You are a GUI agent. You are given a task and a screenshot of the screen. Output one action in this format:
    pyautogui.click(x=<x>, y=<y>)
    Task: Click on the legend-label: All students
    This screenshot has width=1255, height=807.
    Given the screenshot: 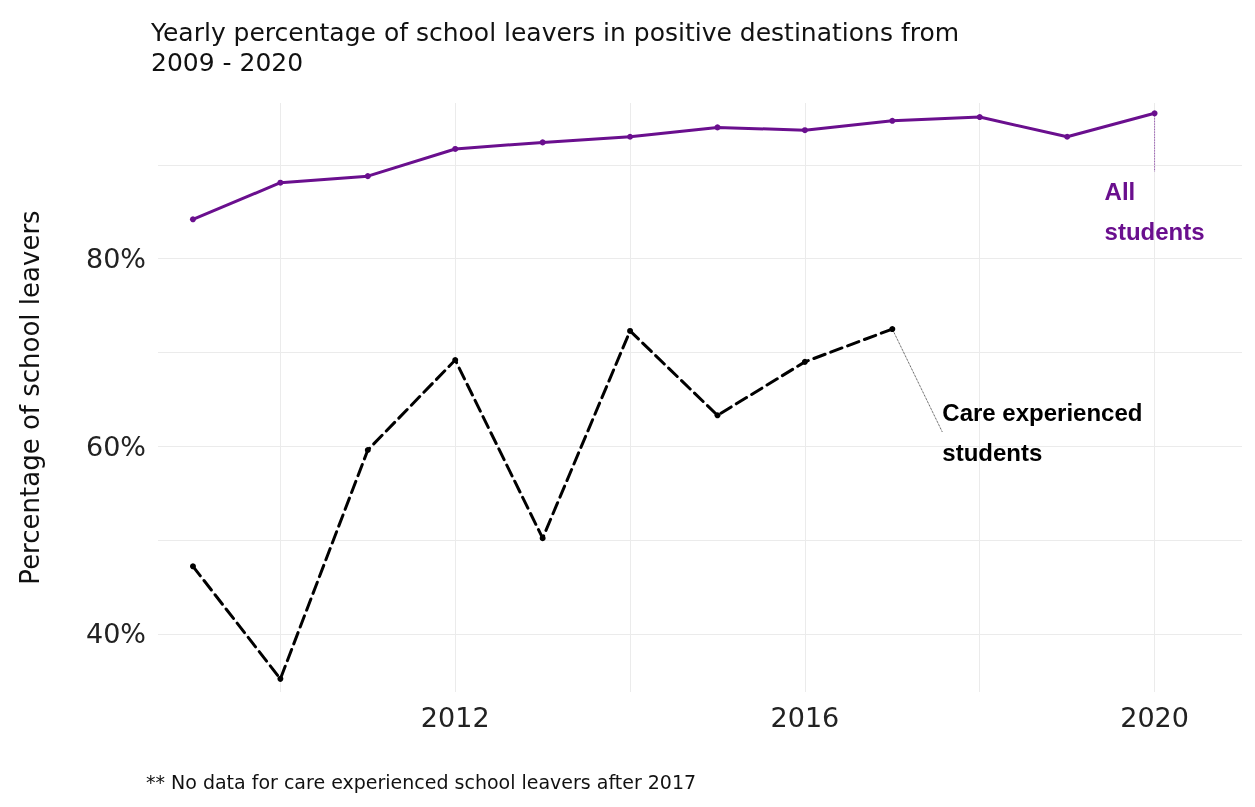 What is the action you would take?
    pyautogui.click(x=1154, y=211)
    